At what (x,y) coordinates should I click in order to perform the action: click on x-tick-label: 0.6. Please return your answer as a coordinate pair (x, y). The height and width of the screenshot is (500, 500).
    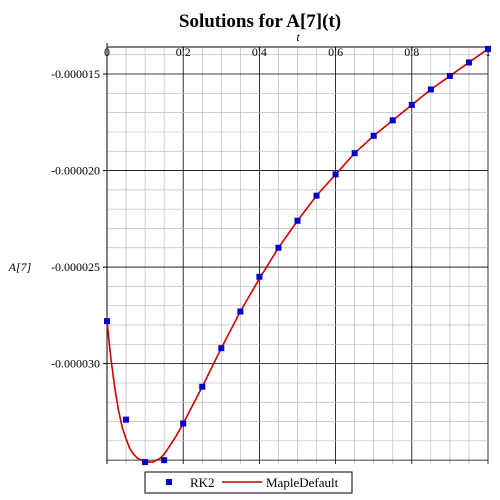
    Looking at the image, I should click on (335, 52).